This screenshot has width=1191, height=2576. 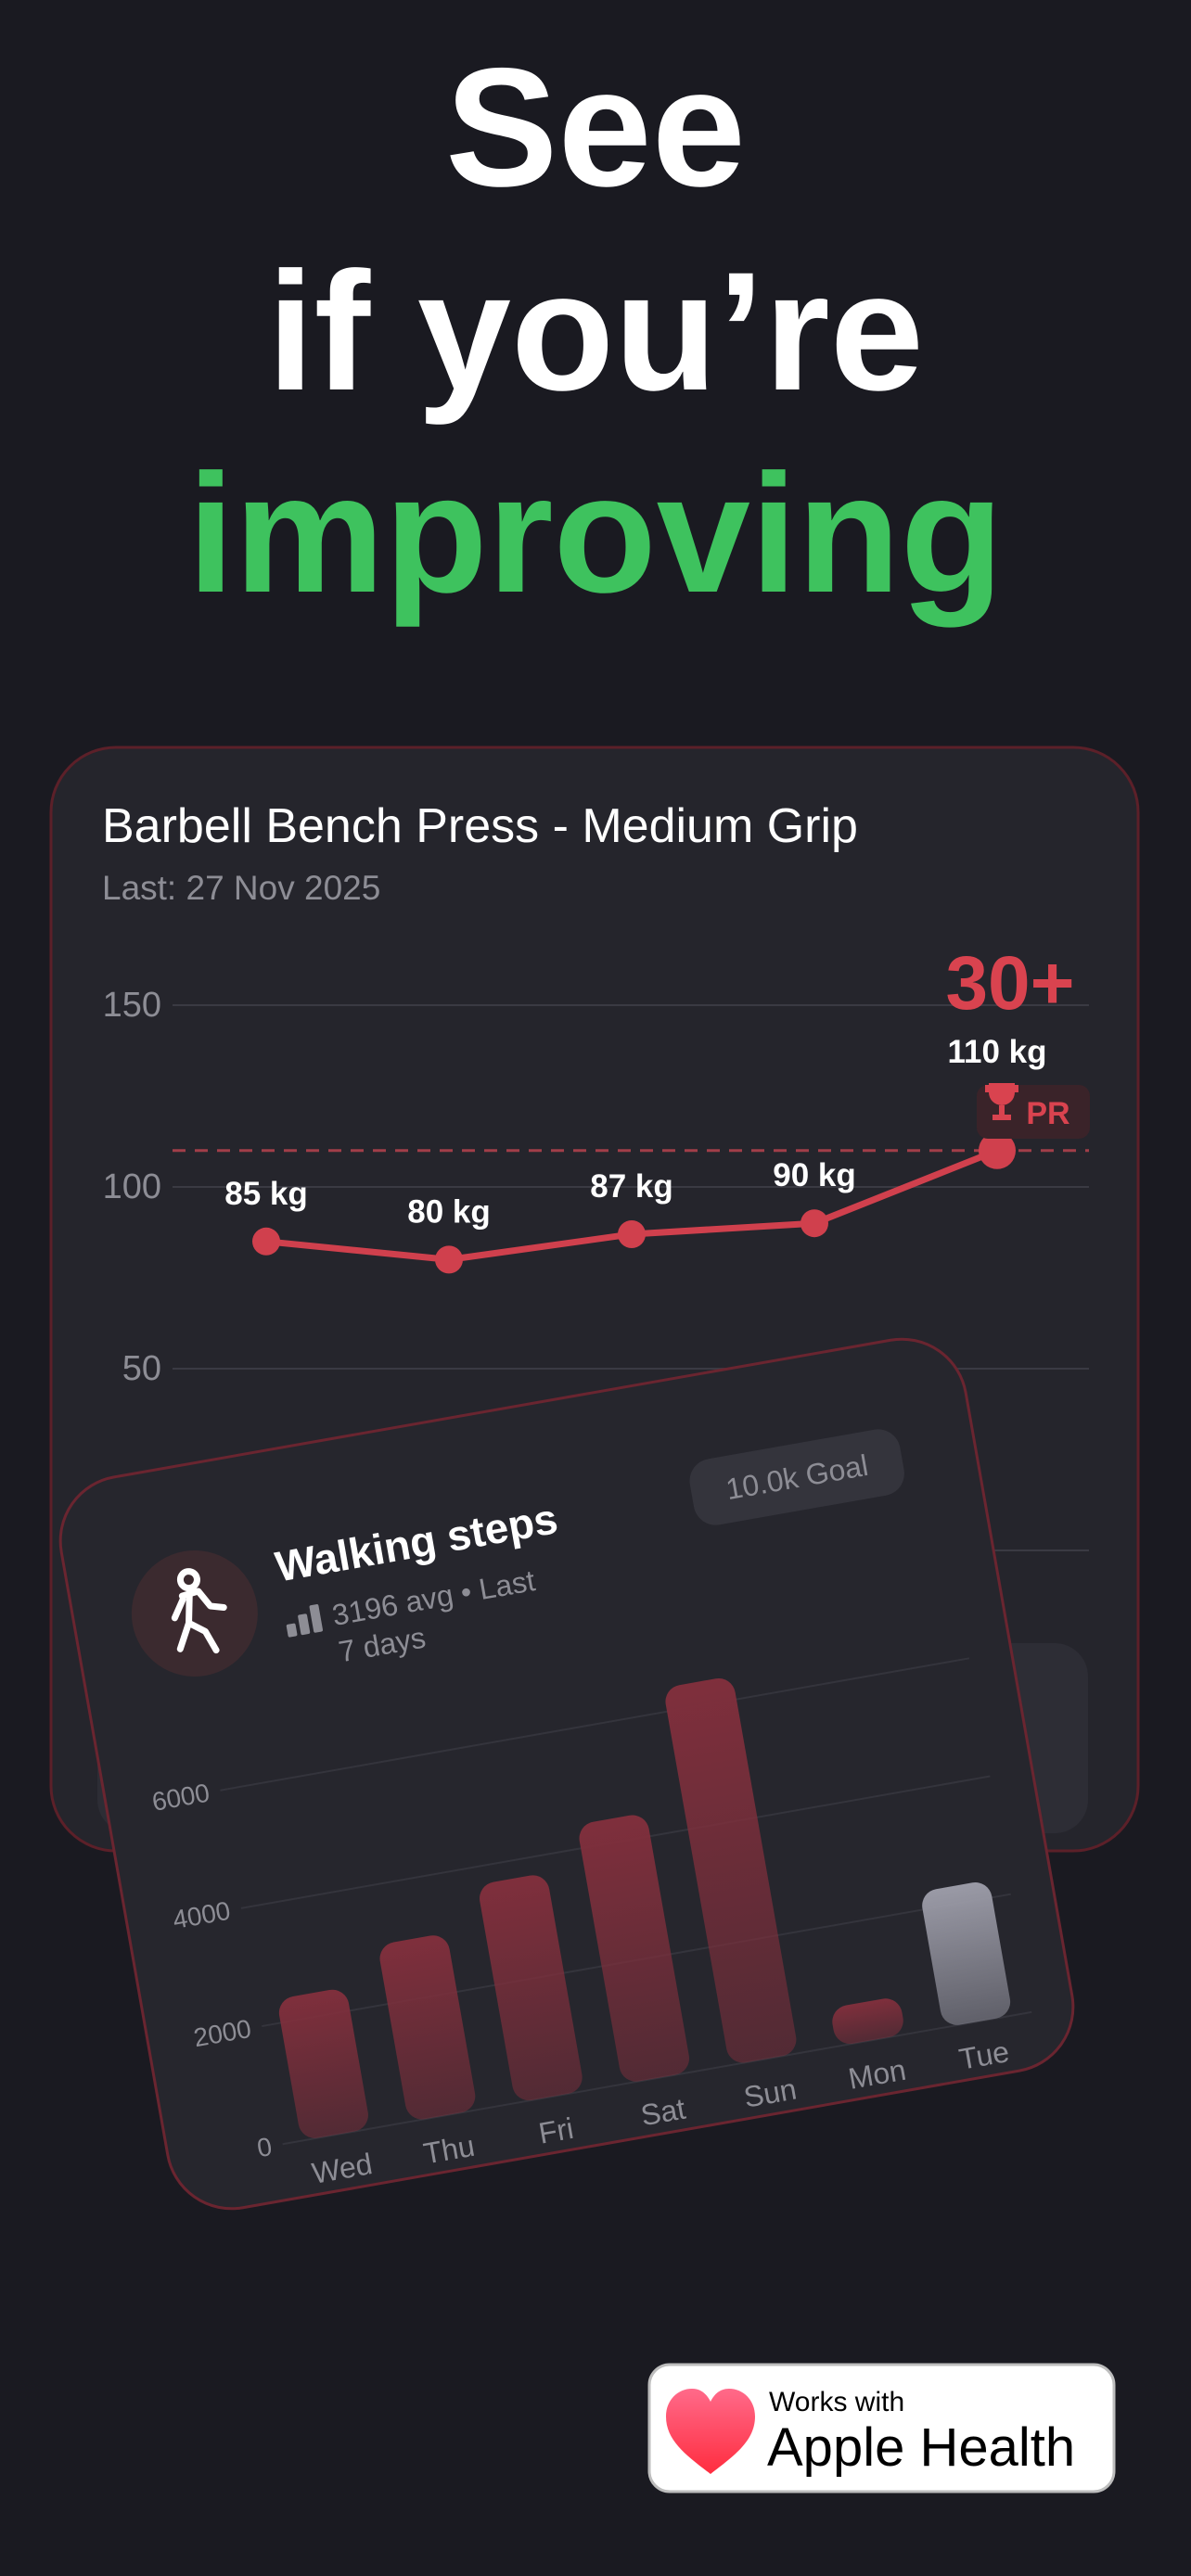 I want to click on value-label: 85 kg, so click(x=266, y=1194).